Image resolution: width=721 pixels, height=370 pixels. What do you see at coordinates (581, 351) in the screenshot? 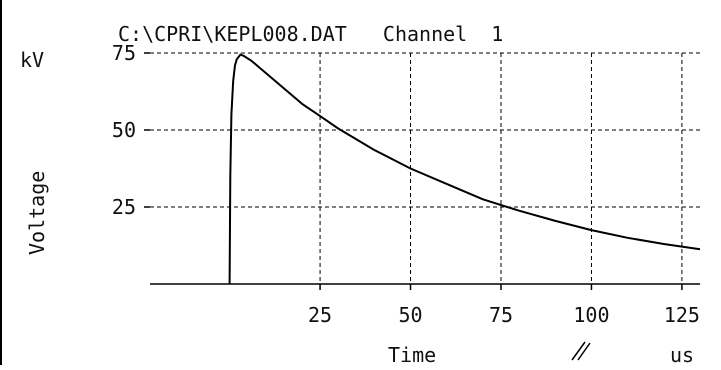
I see `pen-mark` at bounding box center [581, 351].